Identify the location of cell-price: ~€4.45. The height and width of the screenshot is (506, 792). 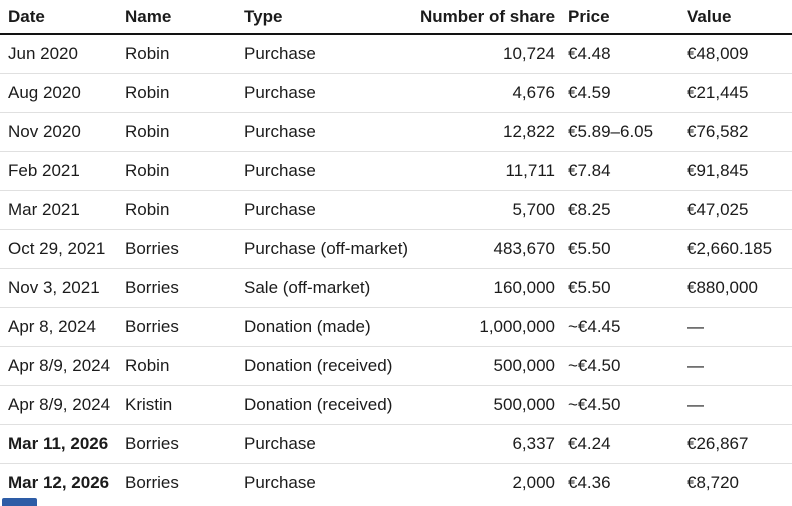
(621, 327).